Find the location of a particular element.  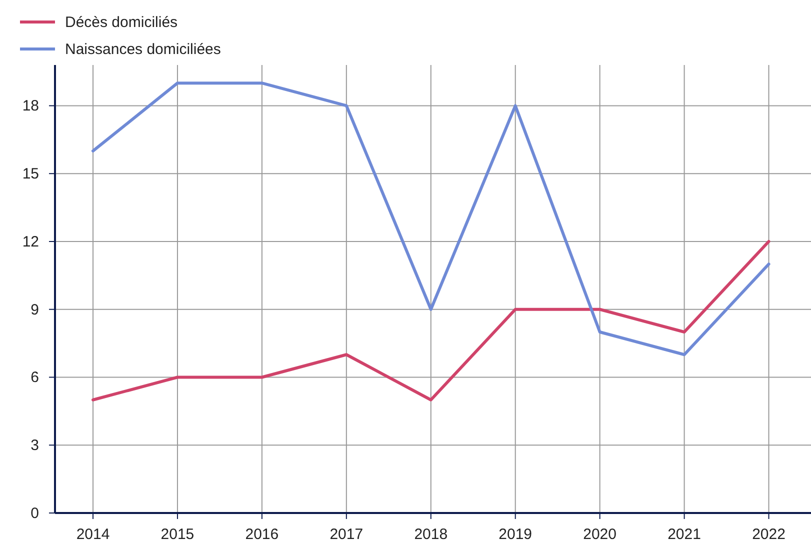

x-tick-label: 2015 is located at coordinates (177, 534).